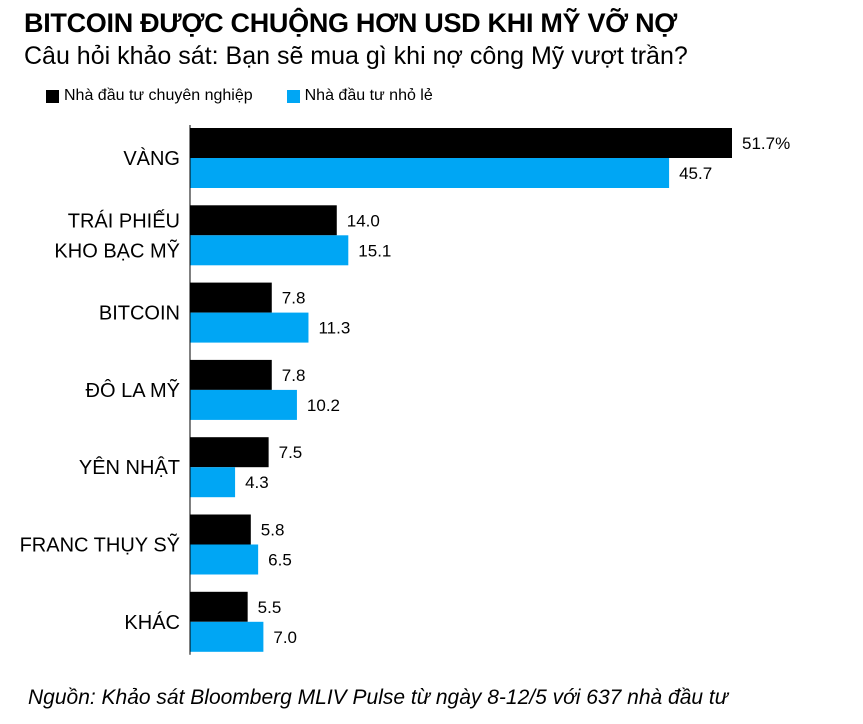 The width and height of the screenshot is (863, 724). What do you see at coordinates (334, 328) in the screenshot?
I see `value-label-retail-bitcoin: 11.3` at bounding box center [334, 328].